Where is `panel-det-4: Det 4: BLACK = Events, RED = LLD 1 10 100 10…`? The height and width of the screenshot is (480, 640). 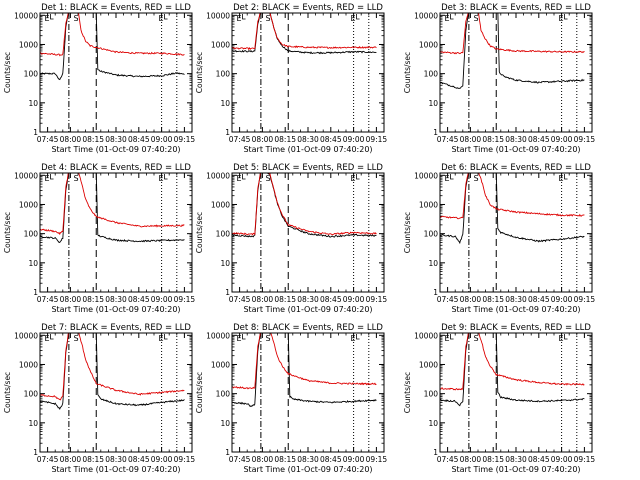
panel-det-4: Det 4: BLACK = Events, RED = LLD 1 10 100 10… is located at coordinates (99, 238).